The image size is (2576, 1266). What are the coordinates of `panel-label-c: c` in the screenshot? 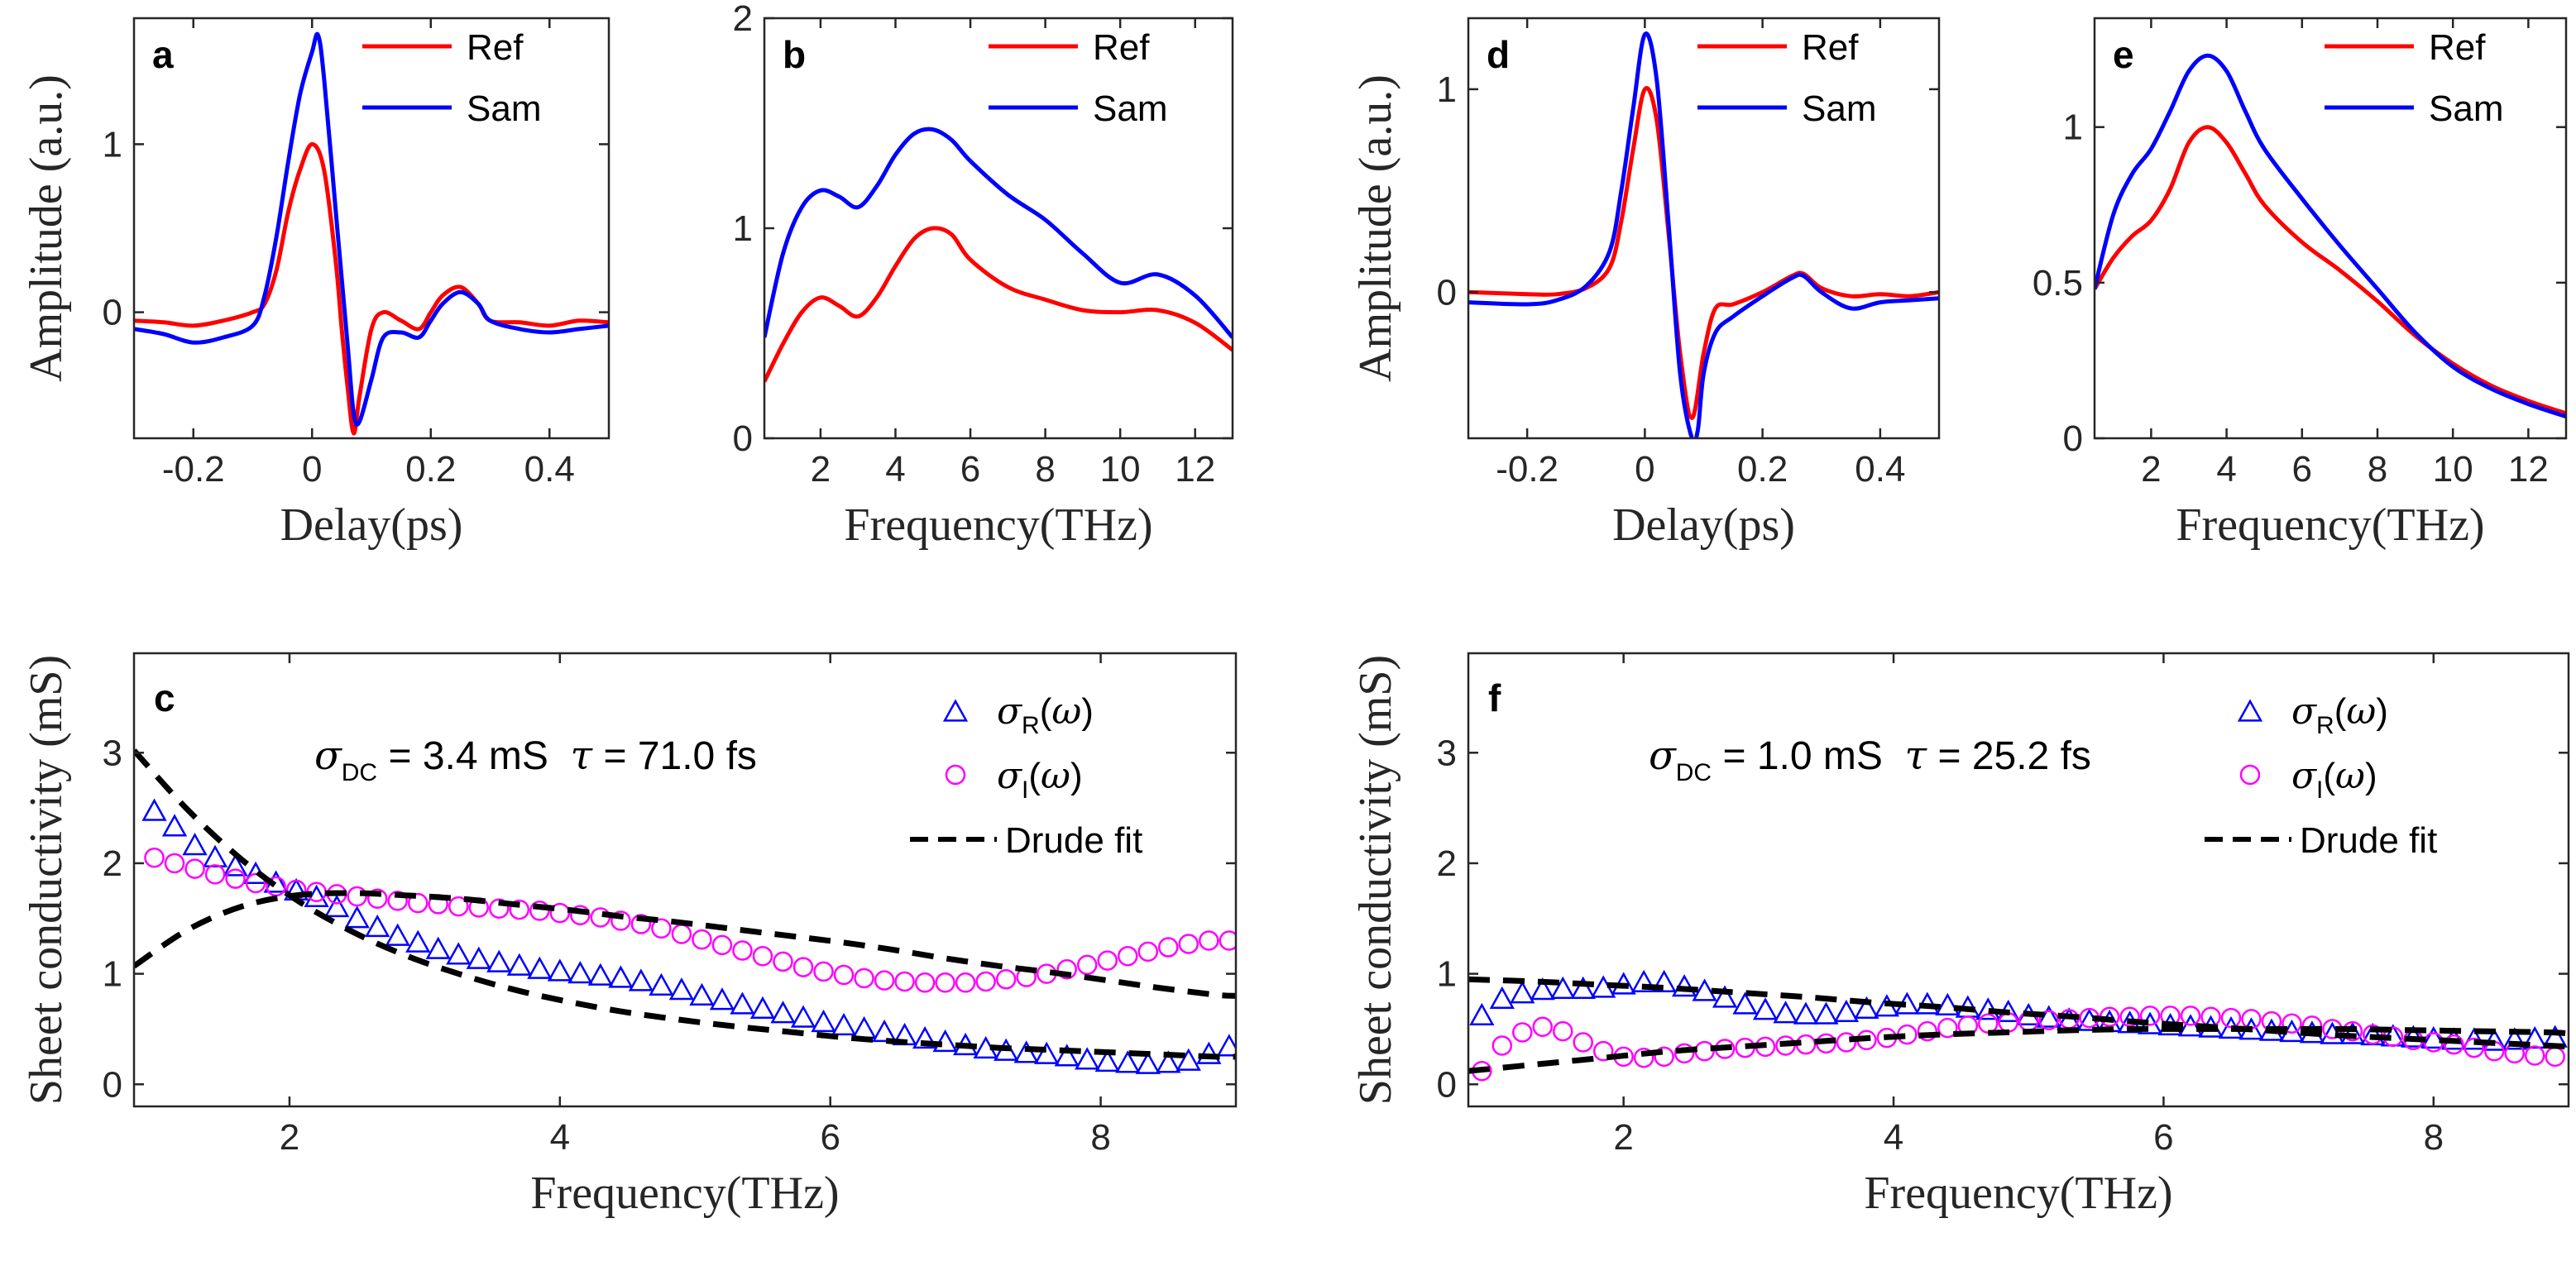 It's located at (164, 697).